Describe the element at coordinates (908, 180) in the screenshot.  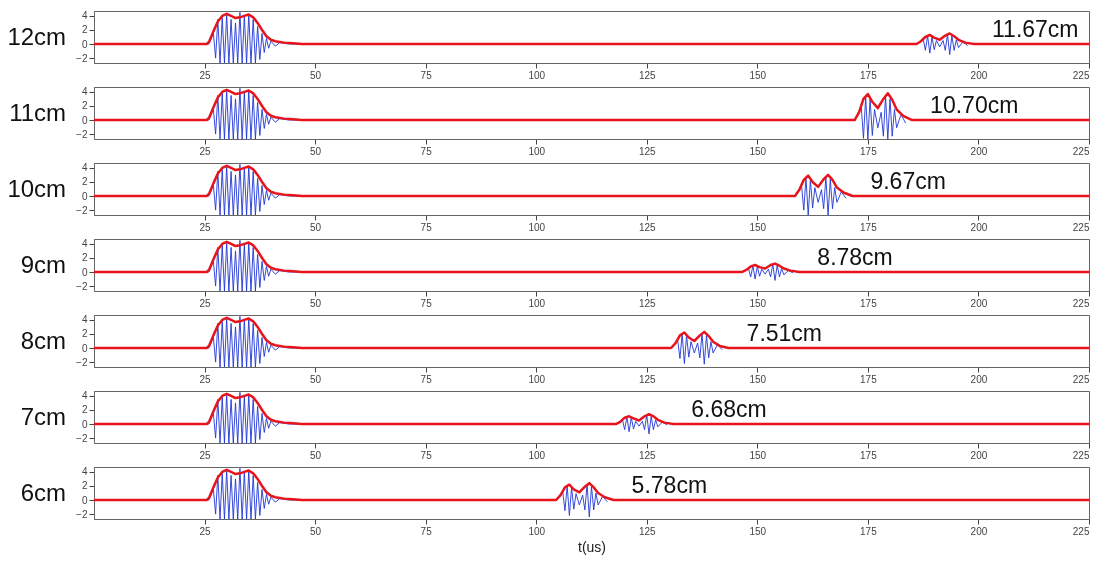
I see `annotation: 9.67cm` at that location.